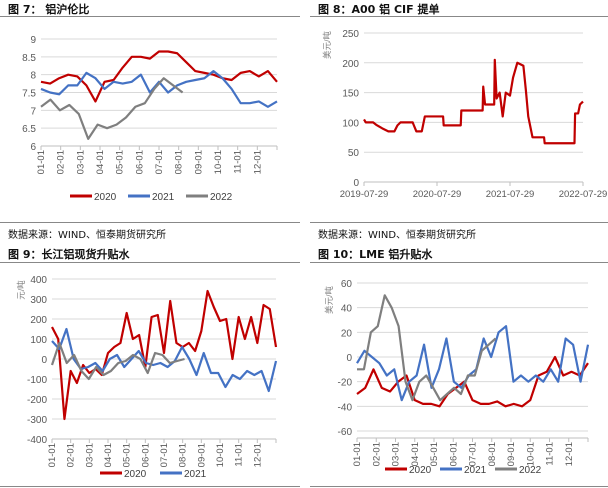 This screenshot has height=488, width=608. I want to click on figure-7-source: 数据来源：WIND、恒泰期货研究所, so click(87, 235).